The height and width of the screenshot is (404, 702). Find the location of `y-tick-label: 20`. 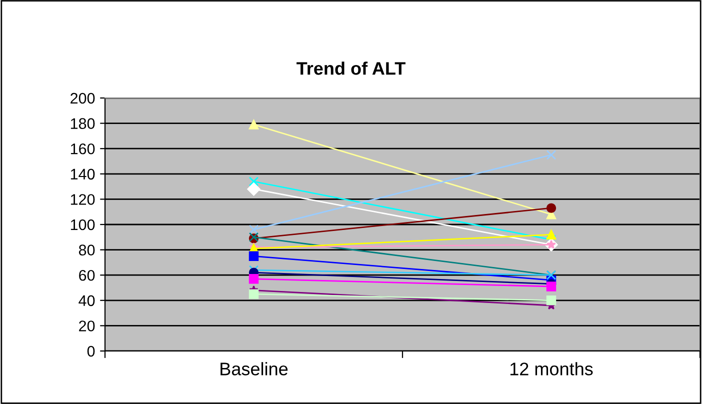

y-tick-label: 20 is located at coordinates (87, 326).